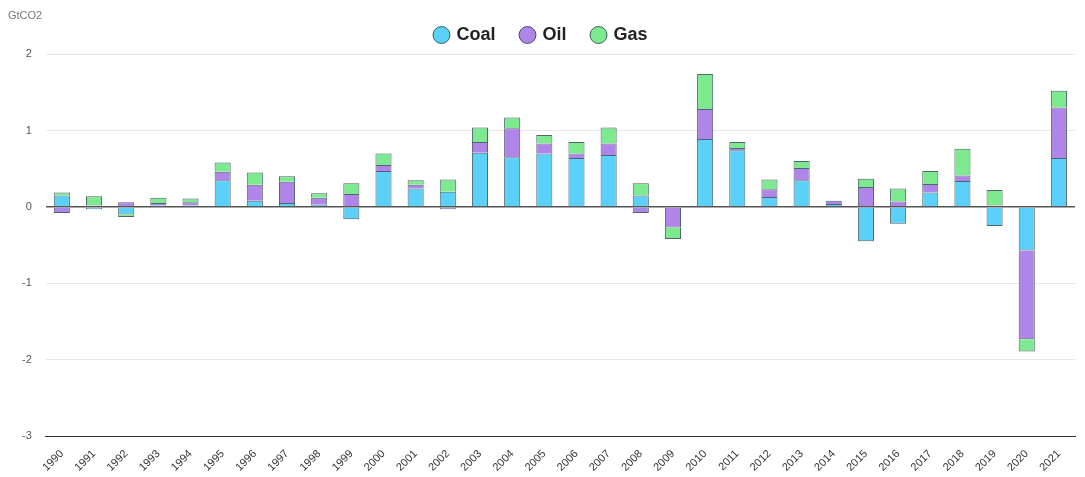  I want to click on y-tick-label: 0, so click(28, 205).